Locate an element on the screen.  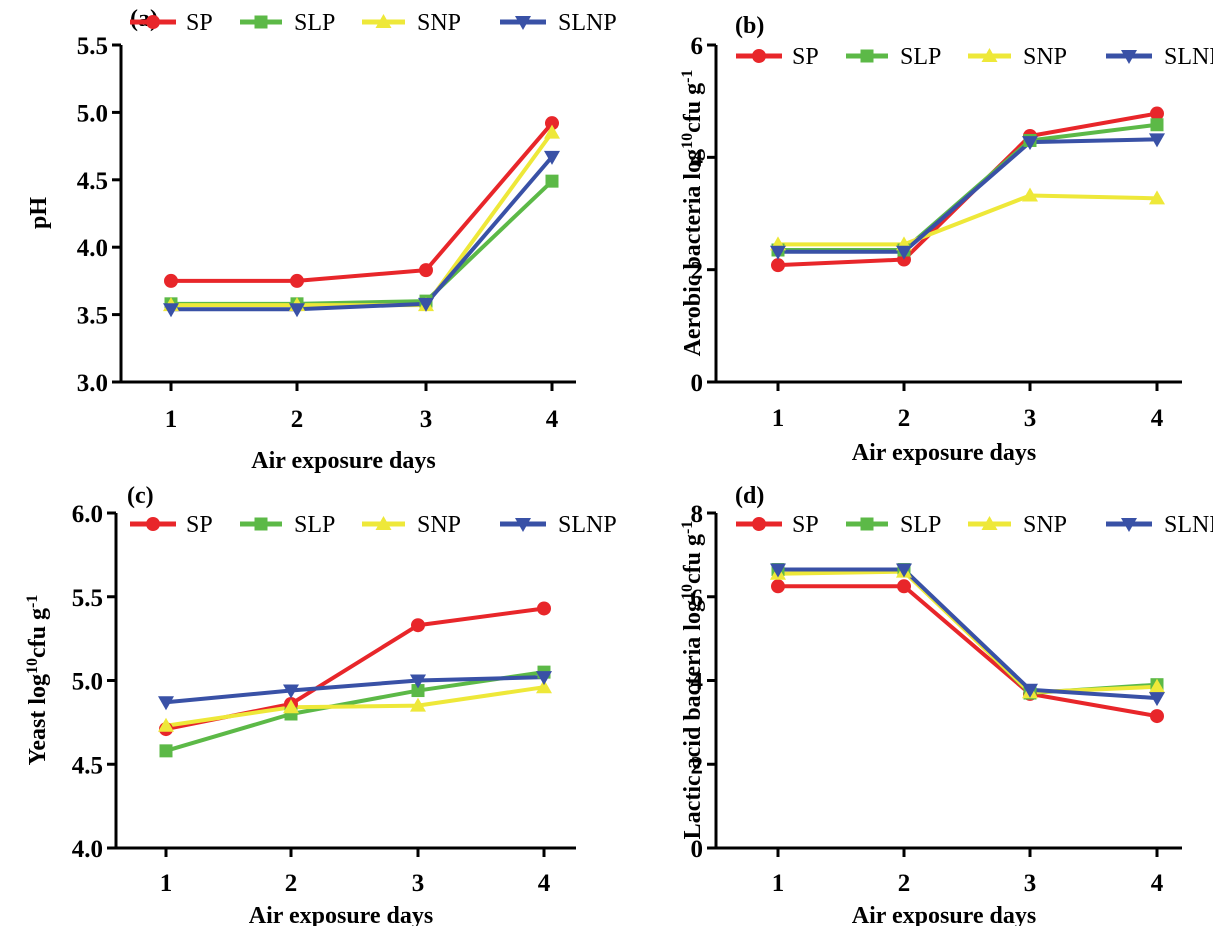
data-point-slp is located at coordinates (1157, 125).